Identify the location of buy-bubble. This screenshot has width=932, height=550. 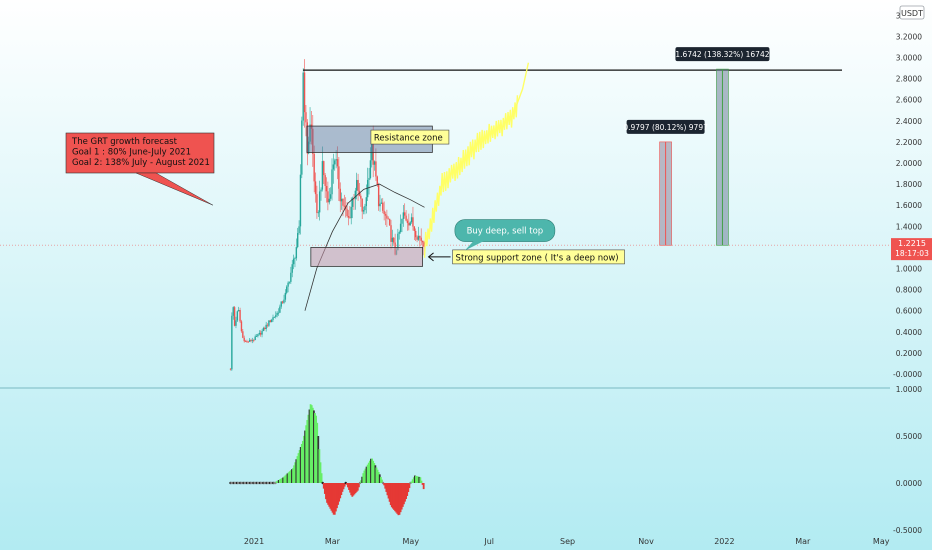
(505, 230).